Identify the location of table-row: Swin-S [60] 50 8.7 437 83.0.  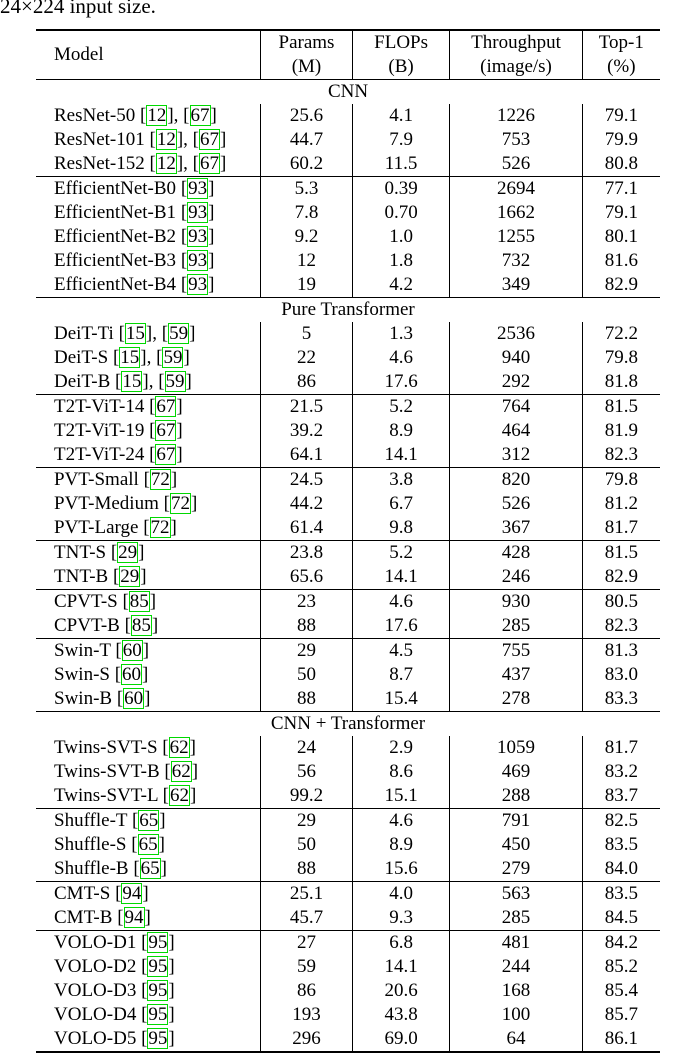
(348, 675).